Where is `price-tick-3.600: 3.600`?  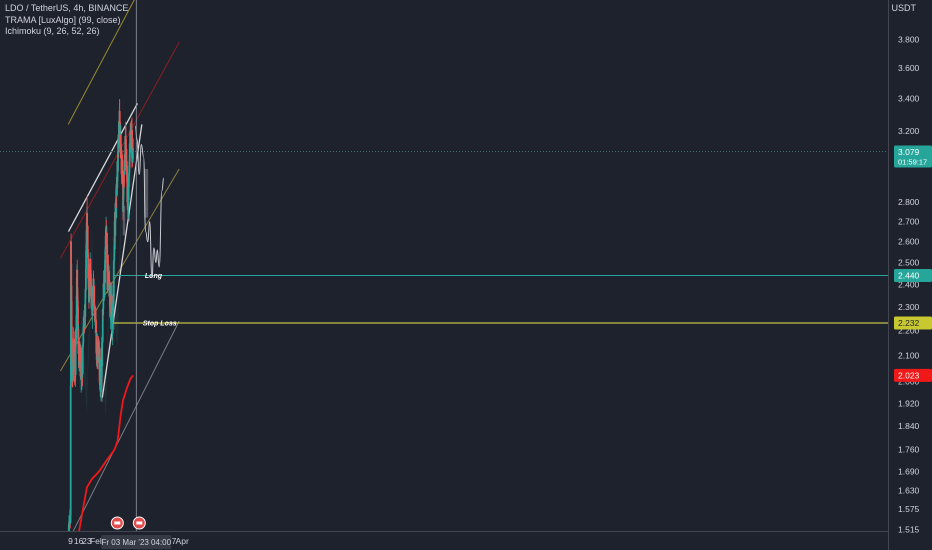
price-tick-3.600: 3.600 is located at coordinates (909, 68).